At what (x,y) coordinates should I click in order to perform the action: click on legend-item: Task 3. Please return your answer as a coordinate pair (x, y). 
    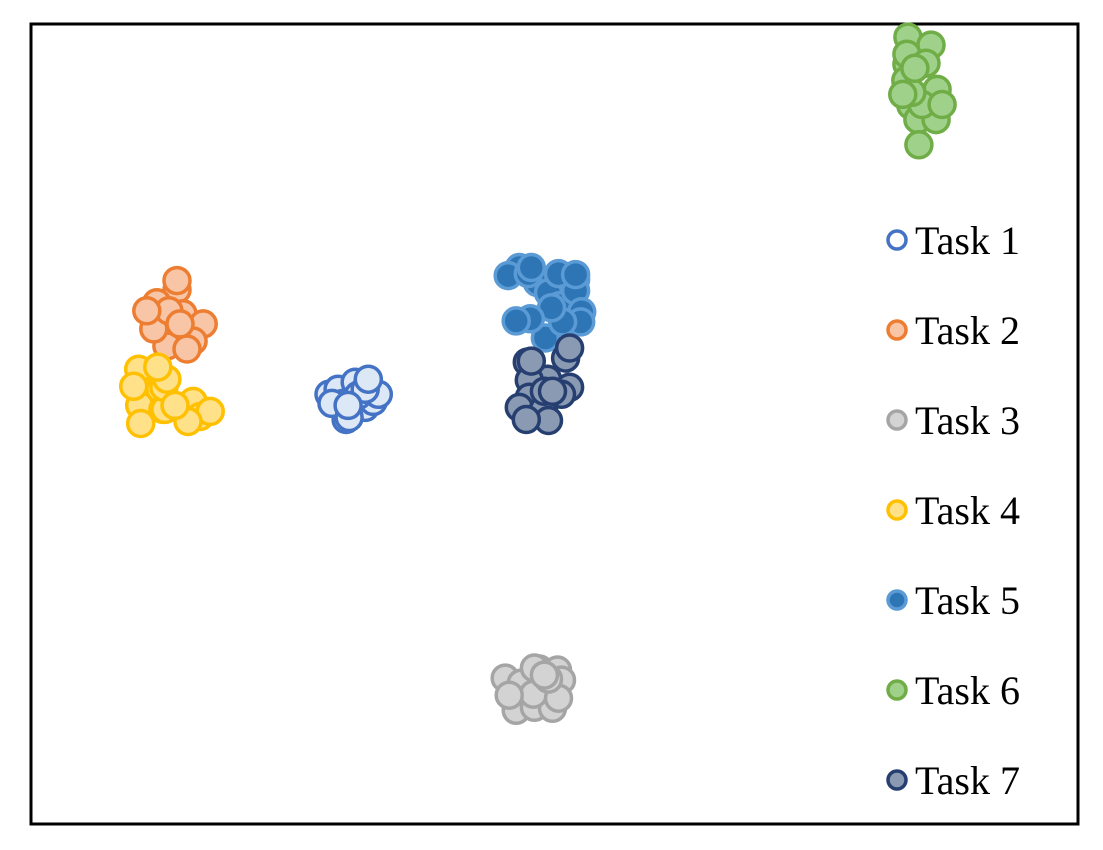
    Looking at the image, I should click on (953, 420).